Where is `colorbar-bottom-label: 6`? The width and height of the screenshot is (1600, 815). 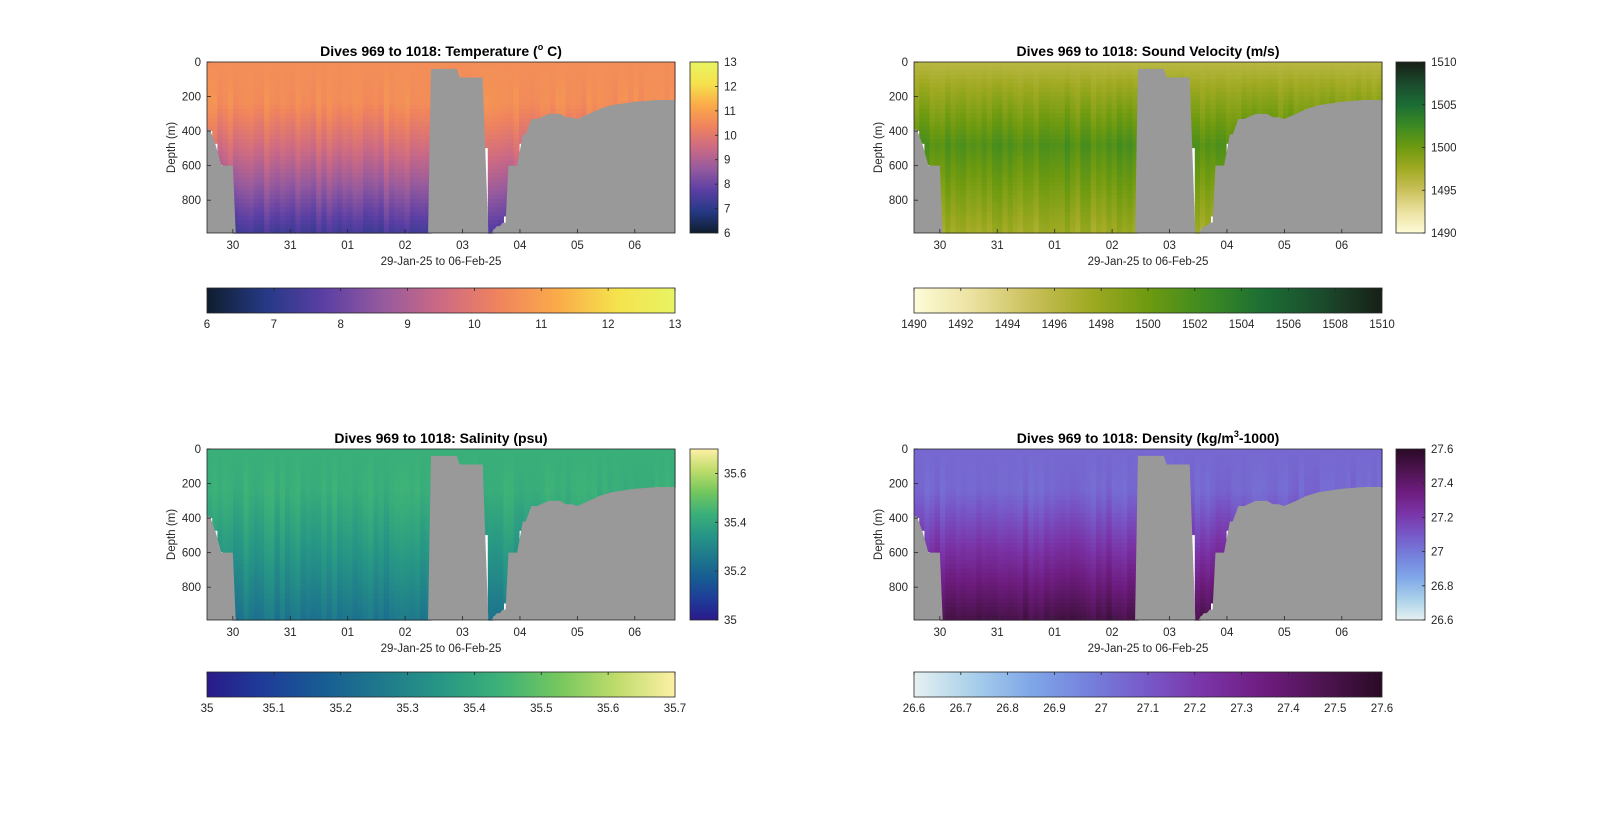 colorbar-bottom-label: 6 is located at coordinates (207, 325).